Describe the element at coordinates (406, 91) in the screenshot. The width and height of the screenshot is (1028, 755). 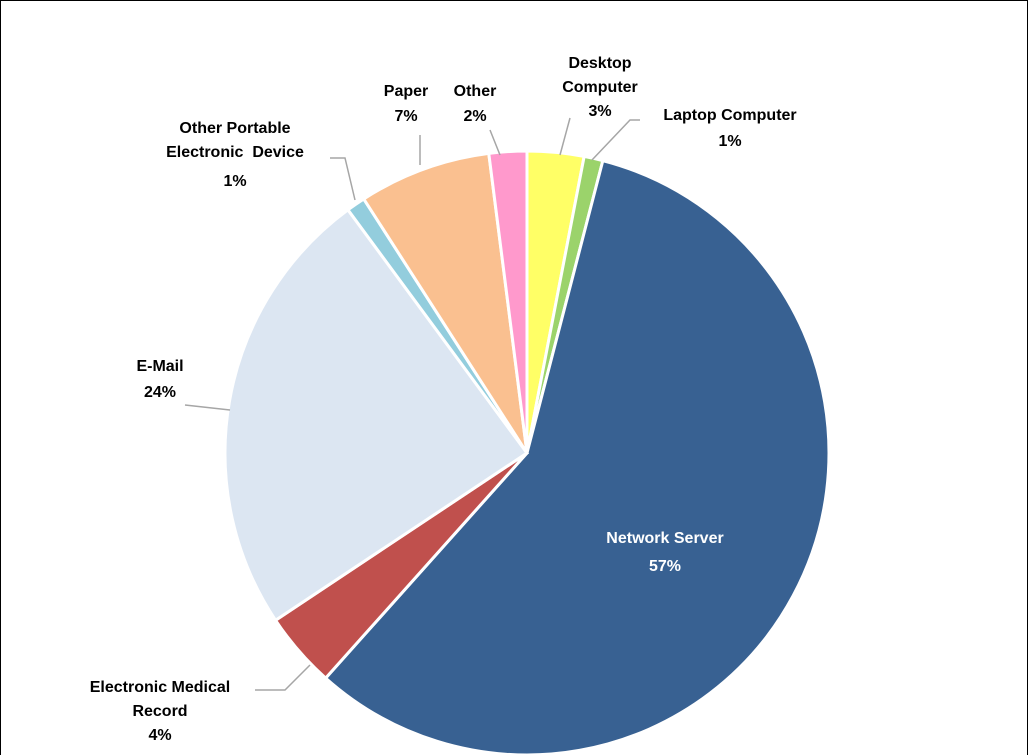
I see `slice-label: Paper` at that location.